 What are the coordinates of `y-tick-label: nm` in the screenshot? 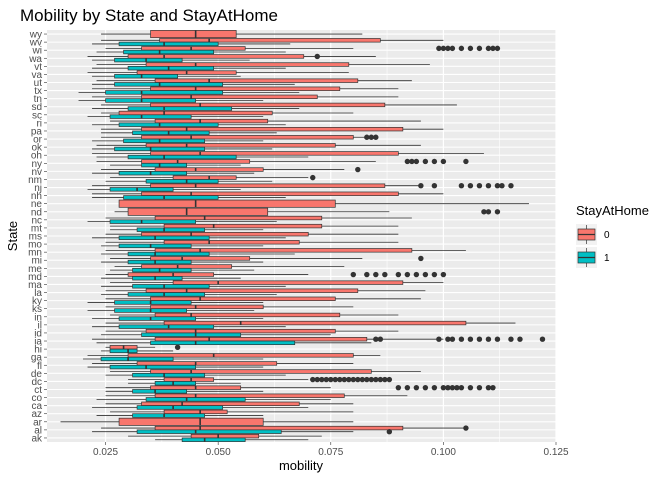 It's located at (35, 180).